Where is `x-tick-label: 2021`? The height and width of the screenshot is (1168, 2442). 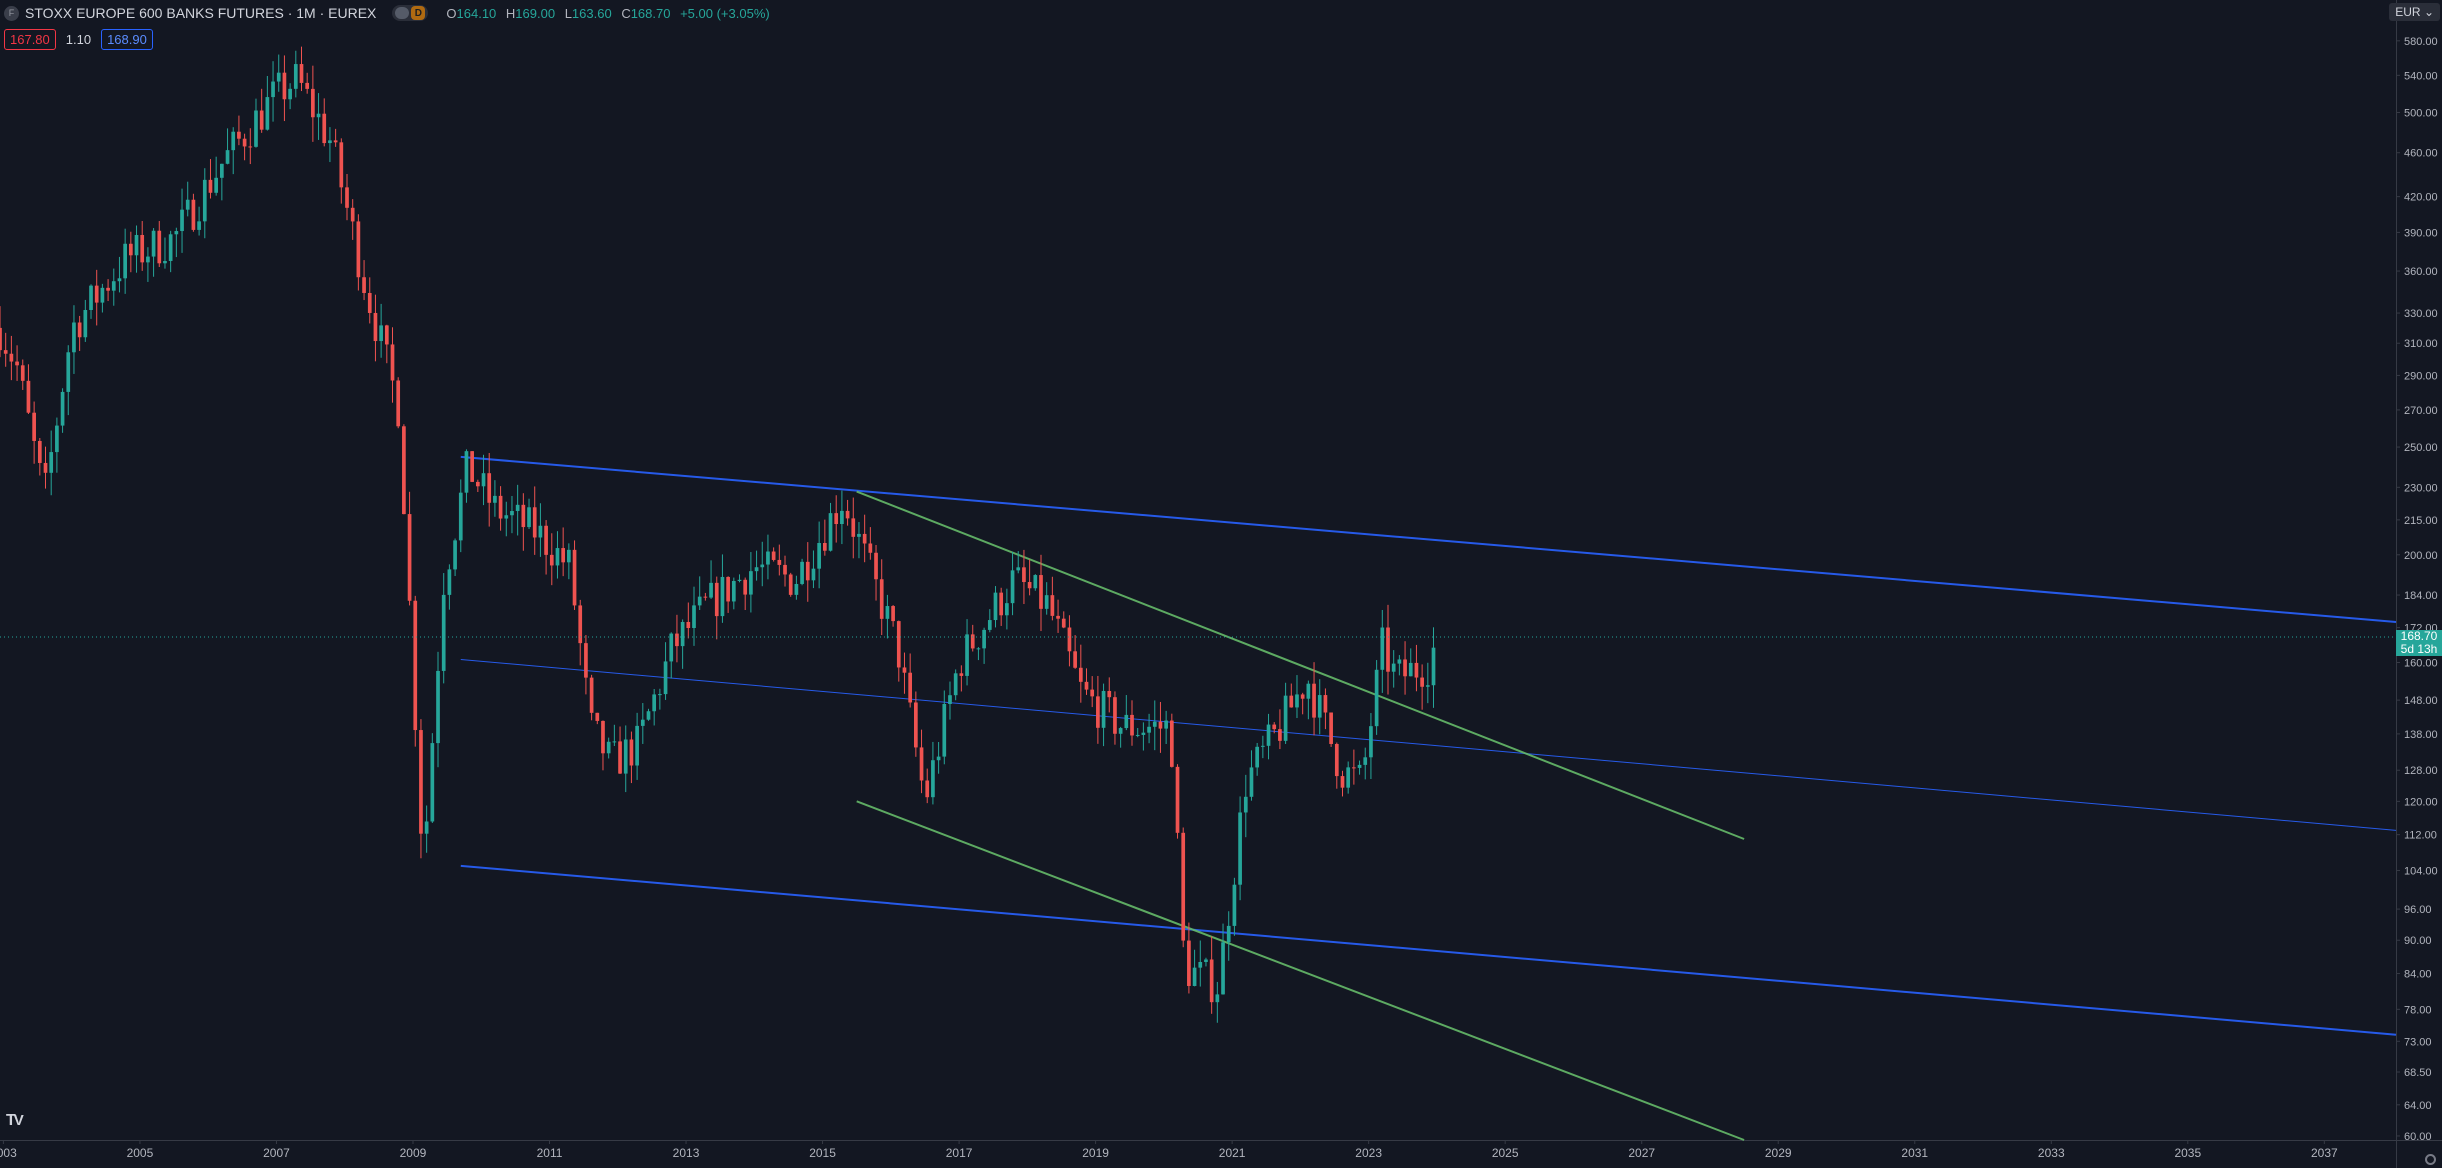 x-tick-label: 2021 is located at coordinates (1232, 1153).